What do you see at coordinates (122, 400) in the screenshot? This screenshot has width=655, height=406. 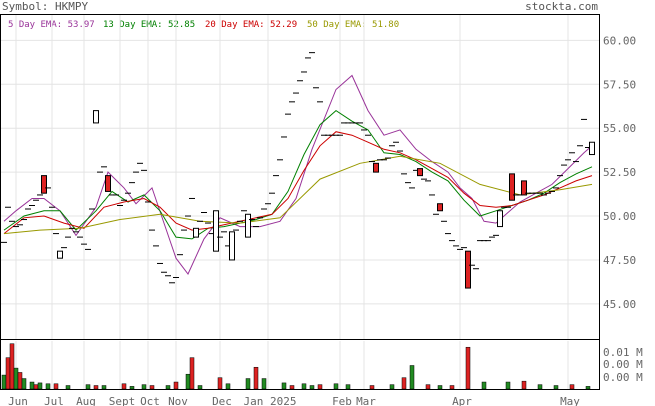 I see `date-tick-label: Sept` at bounding box center [122, 400].